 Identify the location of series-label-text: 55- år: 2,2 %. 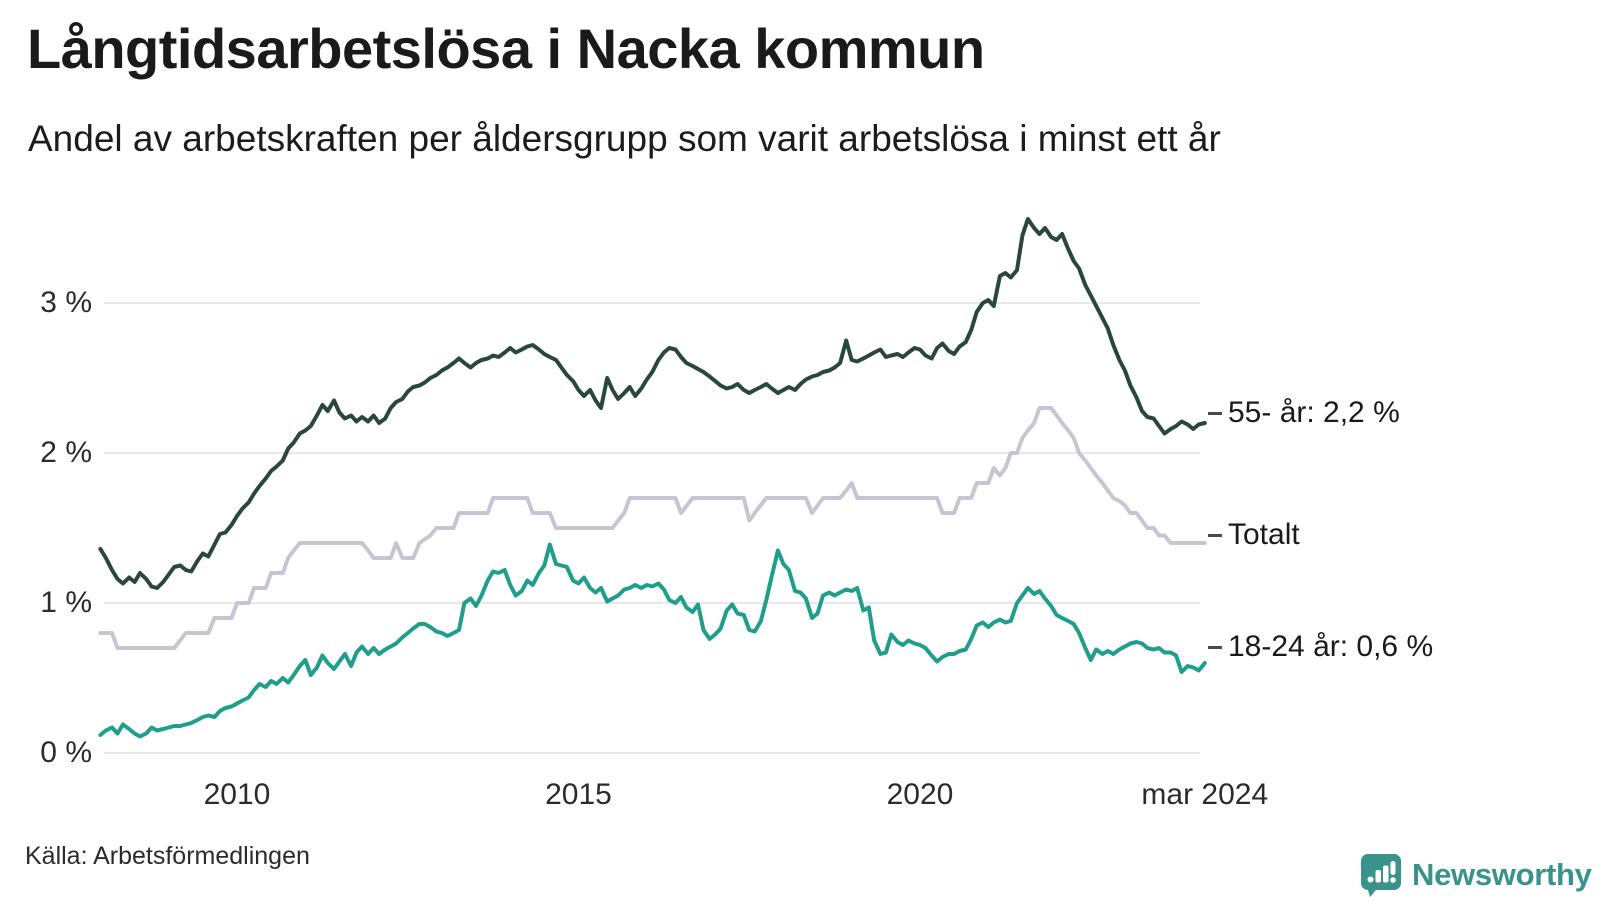
(1314, 412).